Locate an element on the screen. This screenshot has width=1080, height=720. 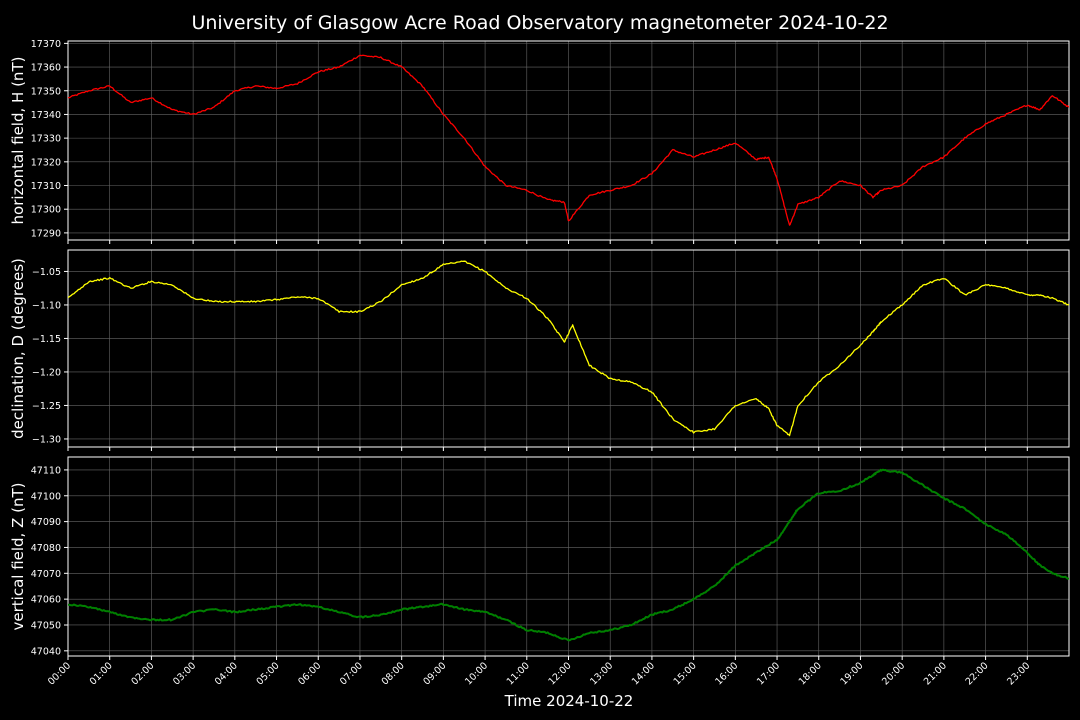
z-field-y-axis-label: vertical field, Z (nT) is located at coordinates (18, 556).